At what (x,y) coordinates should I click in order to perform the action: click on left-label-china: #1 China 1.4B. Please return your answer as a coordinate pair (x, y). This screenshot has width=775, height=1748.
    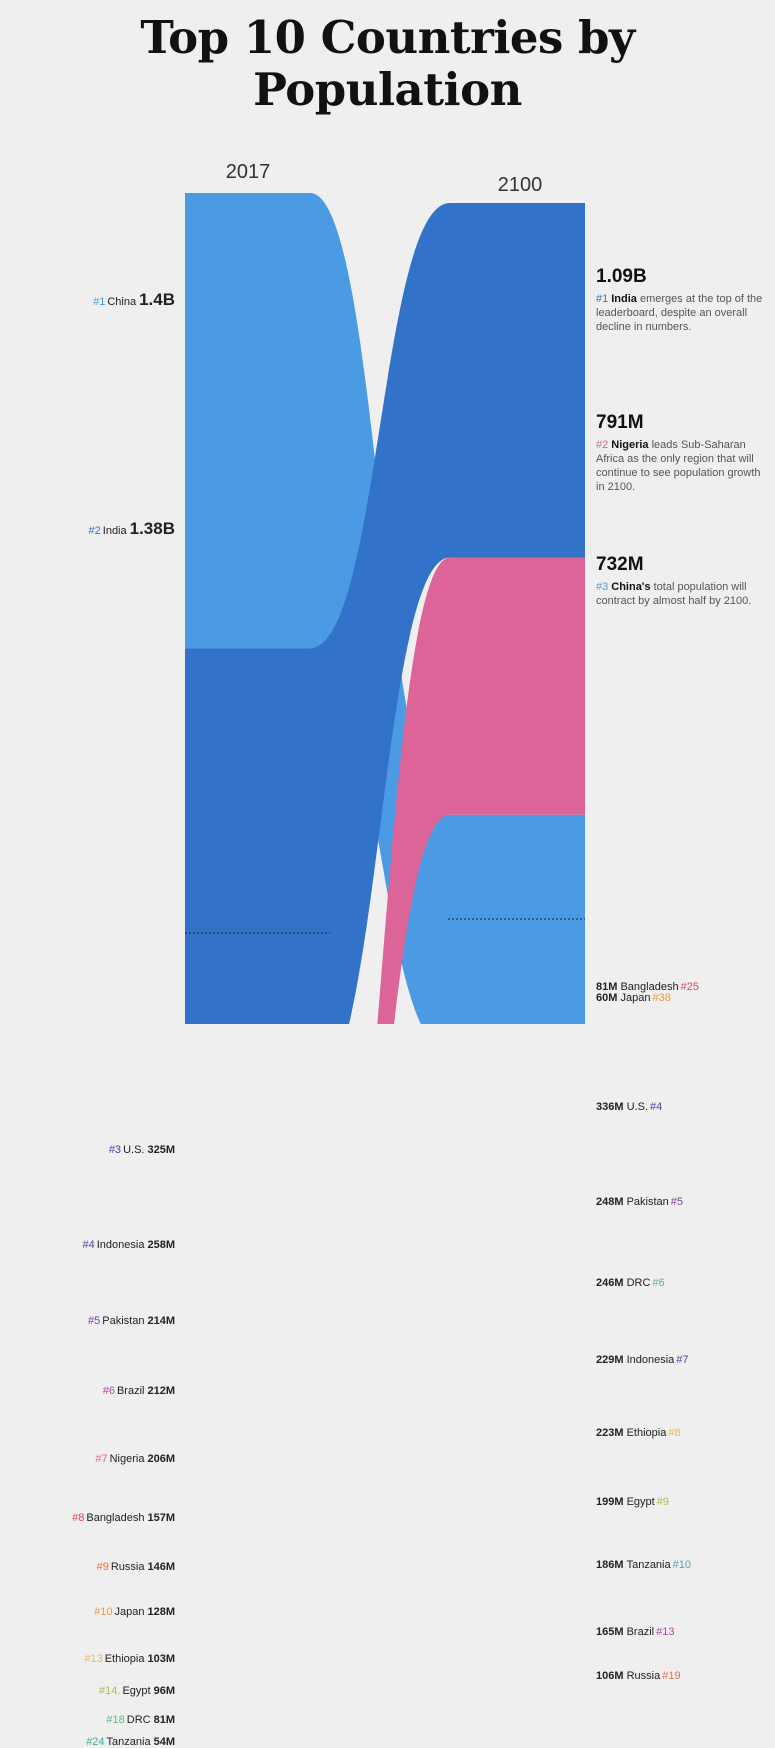
    Looking at the image, I should click on (134, 299).